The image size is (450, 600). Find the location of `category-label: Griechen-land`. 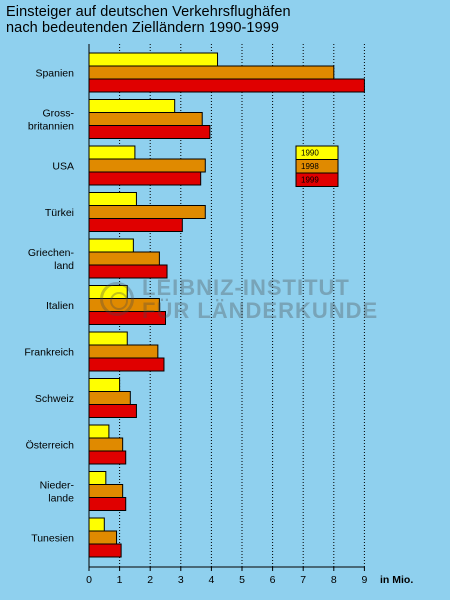

category-label: Griechen-land is located at coordinates (51, 259).